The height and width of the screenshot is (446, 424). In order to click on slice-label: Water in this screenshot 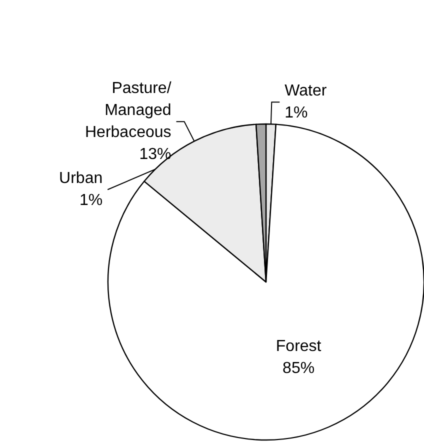, I will do `click(306, 91)`.